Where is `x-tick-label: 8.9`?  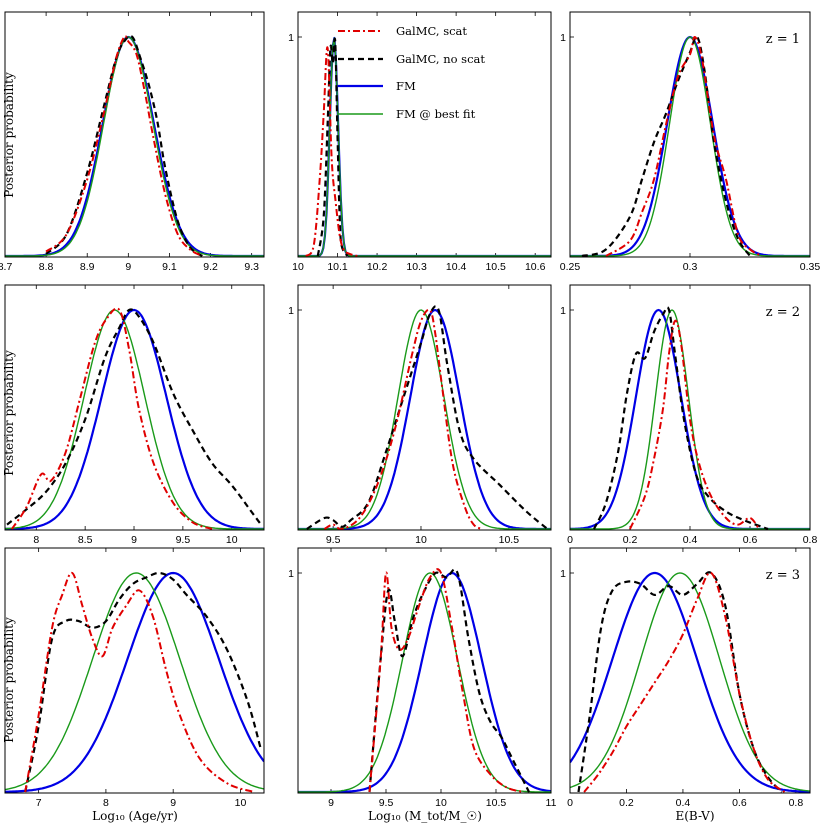
x-tick-label: 8.9 is located at coordinates (87, 267).